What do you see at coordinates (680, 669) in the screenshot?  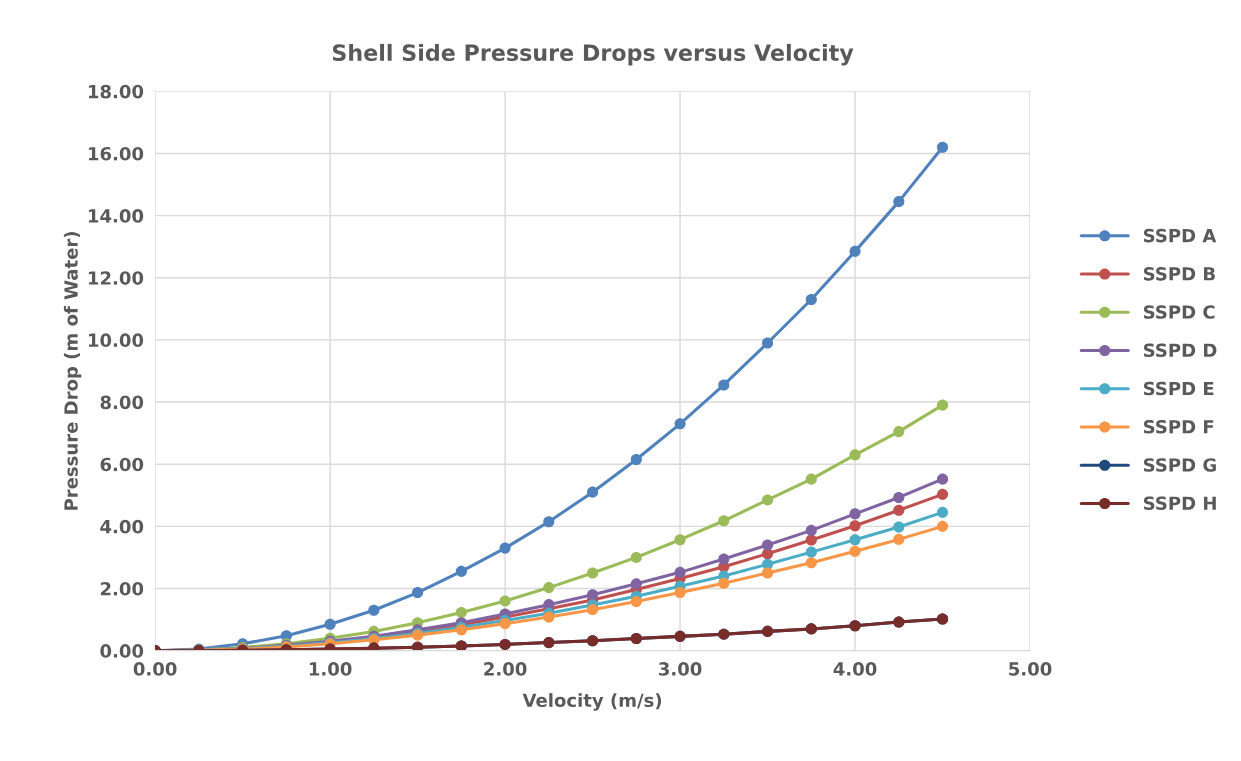 I see `x-tick-label: 3.00` at bounding box center [680, 669].